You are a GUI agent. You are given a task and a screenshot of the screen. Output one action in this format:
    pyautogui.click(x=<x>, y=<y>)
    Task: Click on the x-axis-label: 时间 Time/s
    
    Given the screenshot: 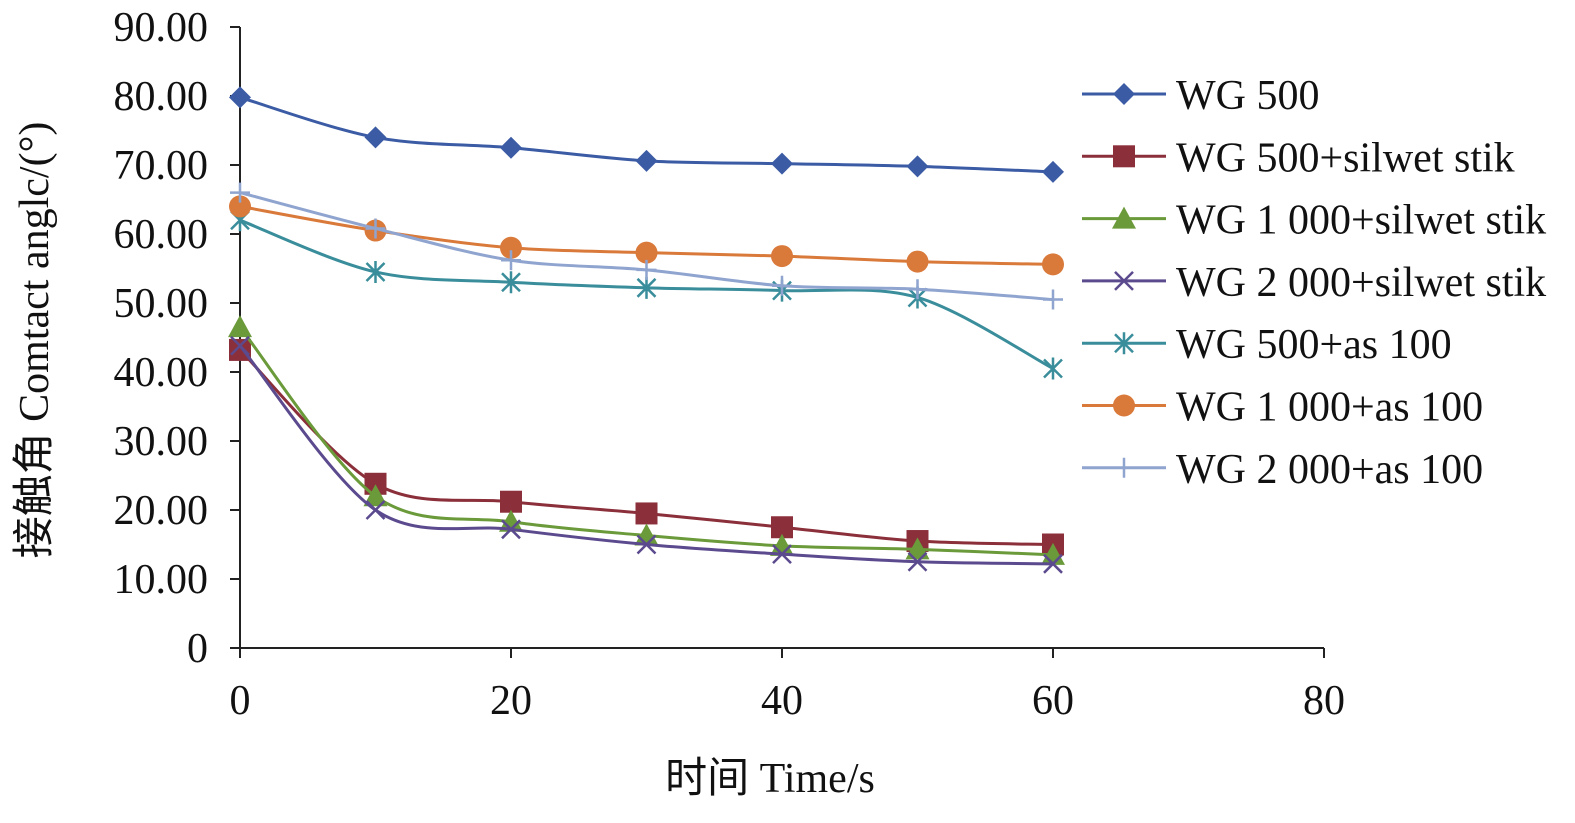 What is the action you would take?
    pyautogui.click(x=770, y=779)
    